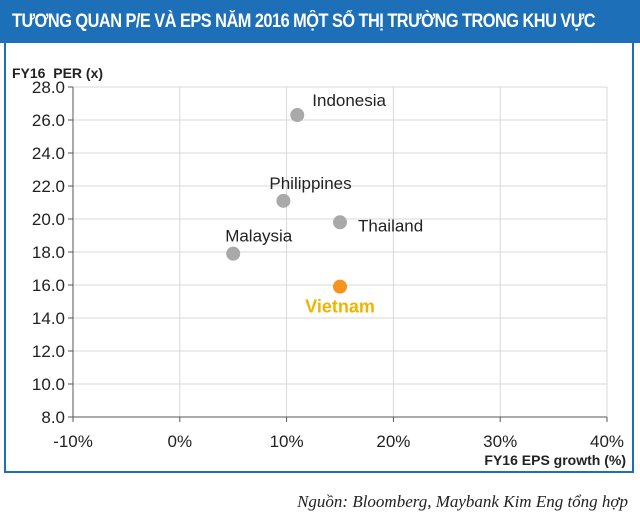  What do you see at coordinates (53, 417) in the screenshot?
I see `y-tick-label: 8.0` at bounding box center [53, 417].